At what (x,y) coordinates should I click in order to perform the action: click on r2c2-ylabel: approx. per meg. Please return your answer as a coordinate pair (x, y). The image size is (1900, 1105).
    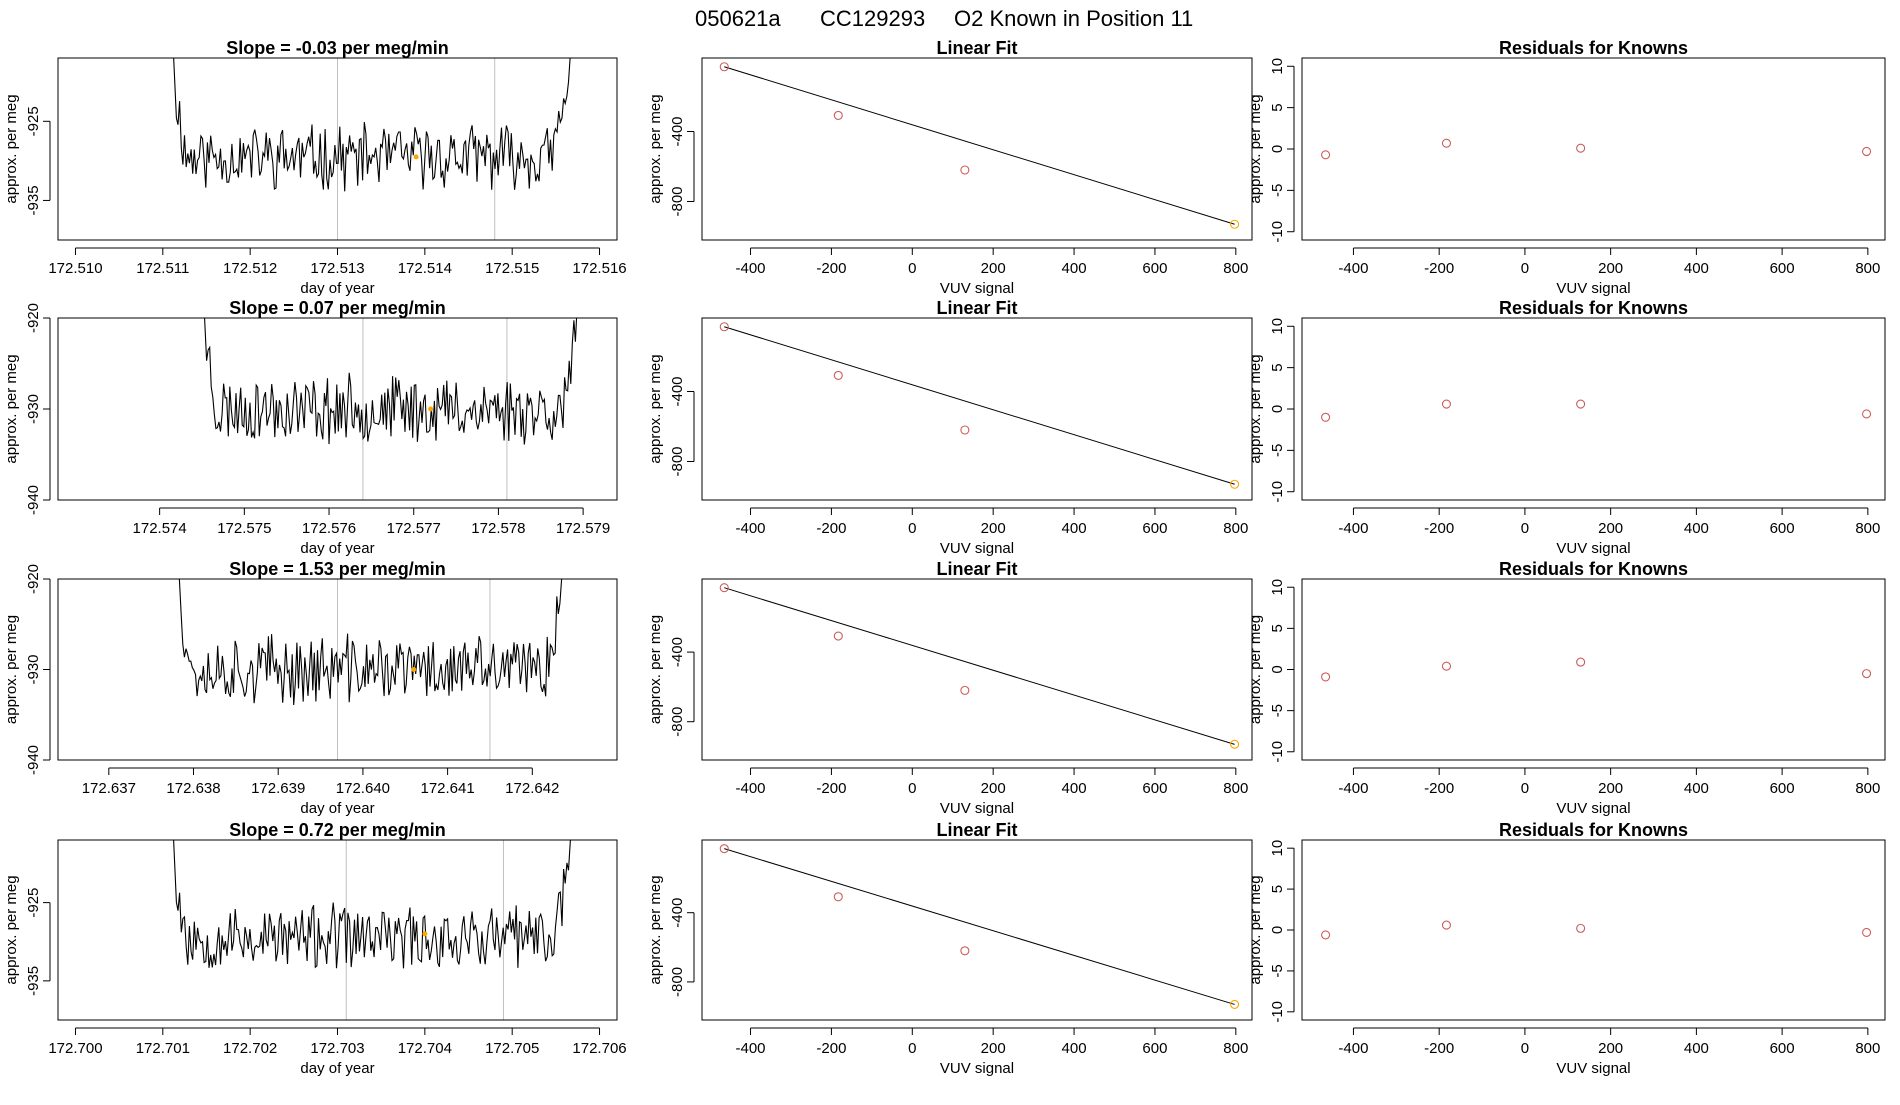
    Looking at the image, I should click on (1255, 669).